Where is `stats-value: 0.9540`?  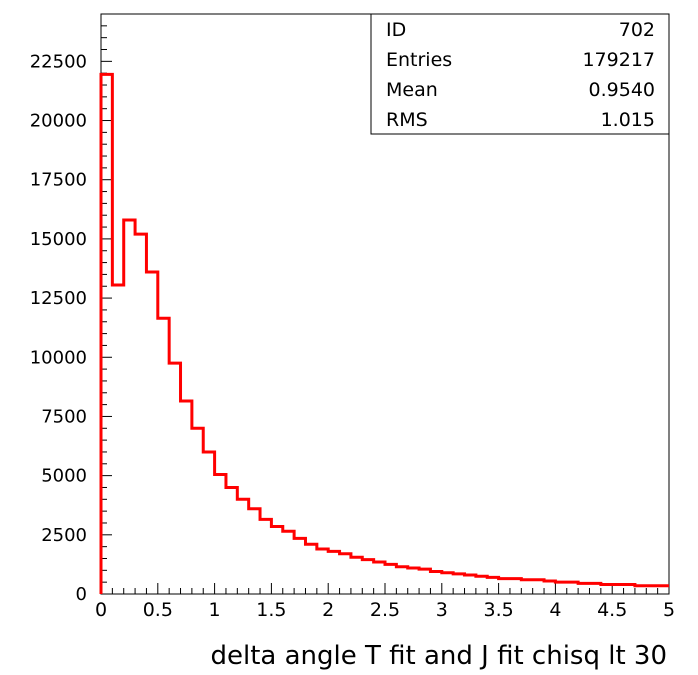 stats-value: 0.9540 is located at coordinates (622, 90).